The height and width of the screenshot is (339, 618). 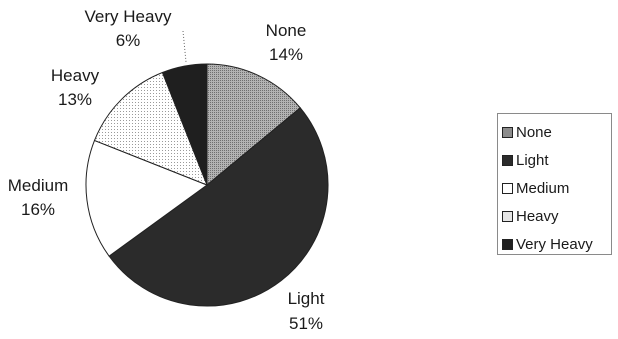 I want to click on legend-item-heavy: Heavy, so click(x=556, y=216).